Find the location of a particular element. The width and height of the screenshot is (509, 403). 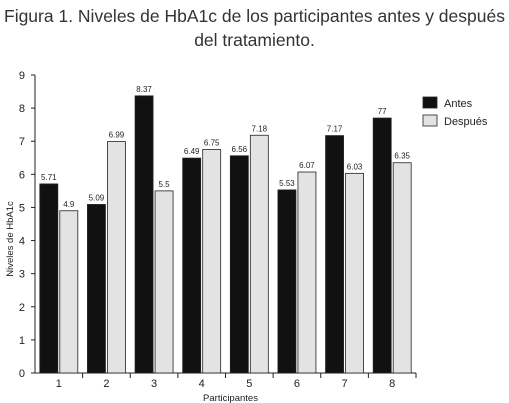

y-tick-label: 6 is located at coordinates (22, 175).